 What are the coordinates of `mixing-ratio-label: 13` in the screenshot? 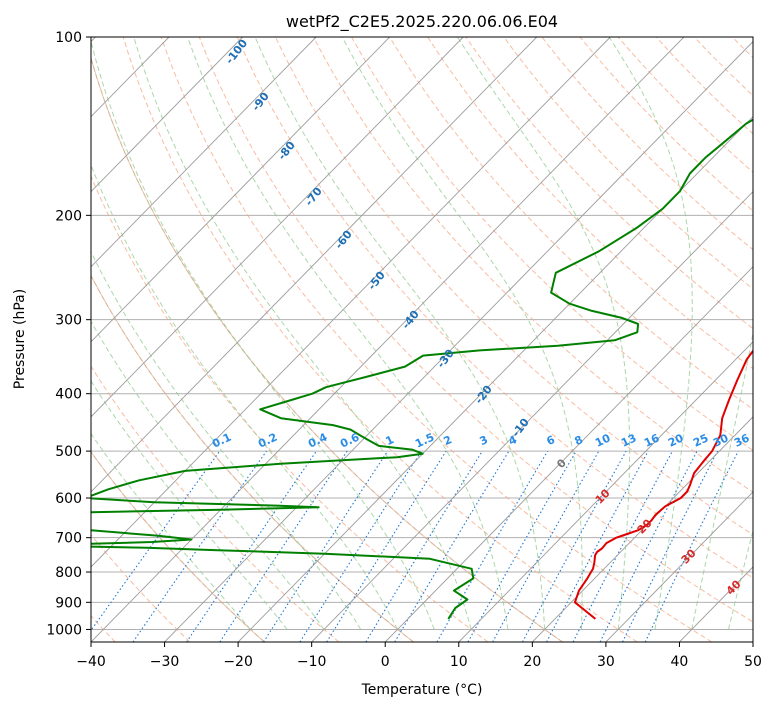 It's located at (628, 440).